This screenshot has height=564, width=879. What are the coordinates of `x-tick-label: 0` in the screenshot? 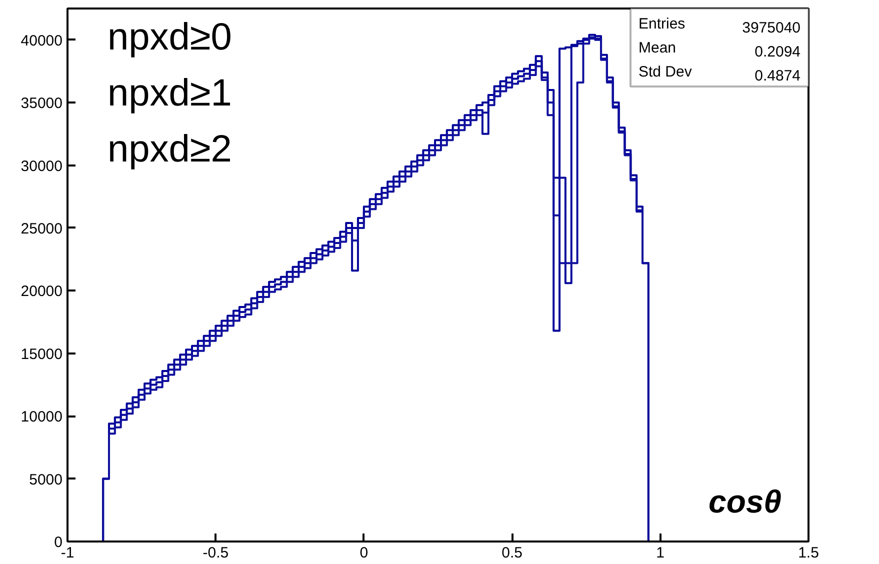 It's located at (364, 553).